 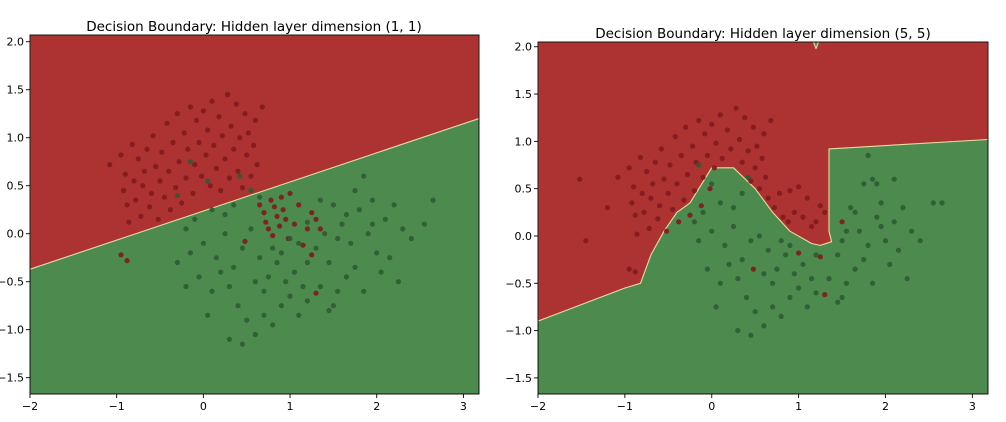 I want to click on y-tick-label: −1.5, so click(x=518, y=378).